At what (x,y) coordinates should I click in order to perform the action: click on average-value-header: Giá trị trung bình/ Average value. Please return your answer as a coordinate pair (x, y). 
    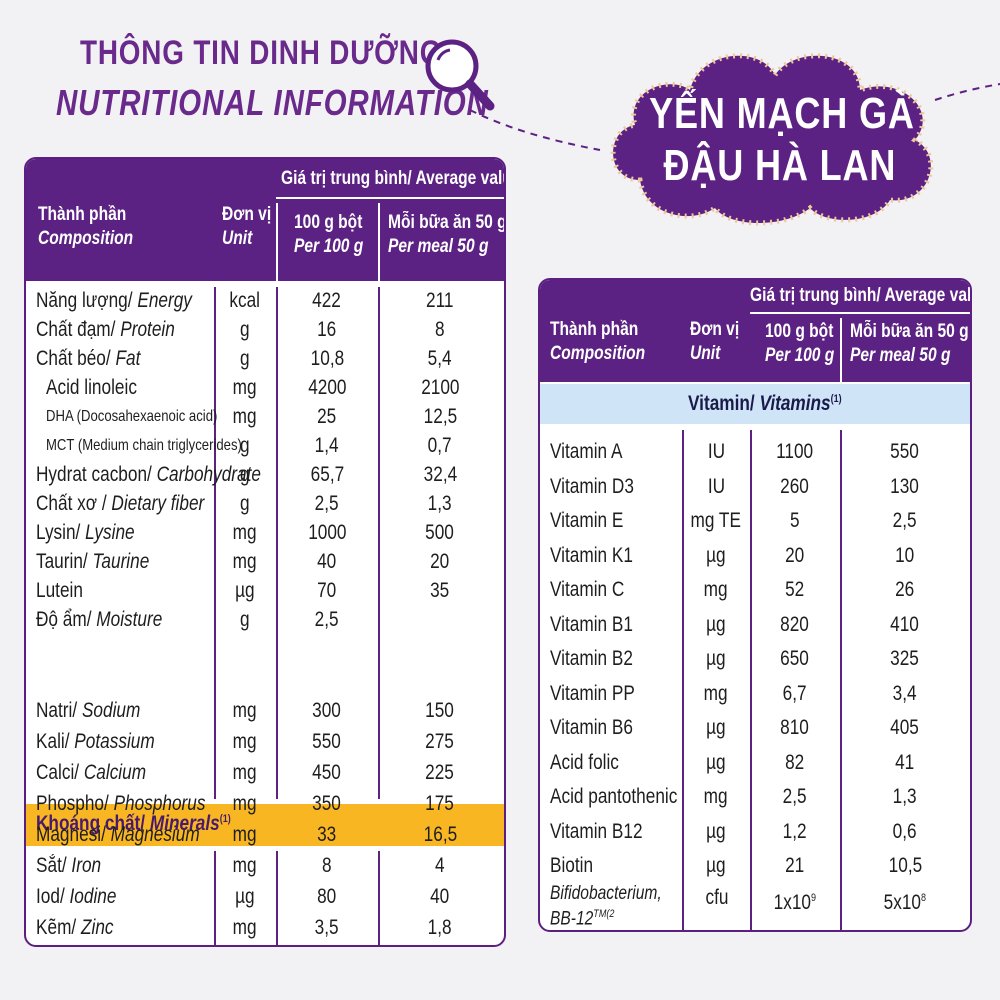
    Looking at the image, I should click on (861, 295).